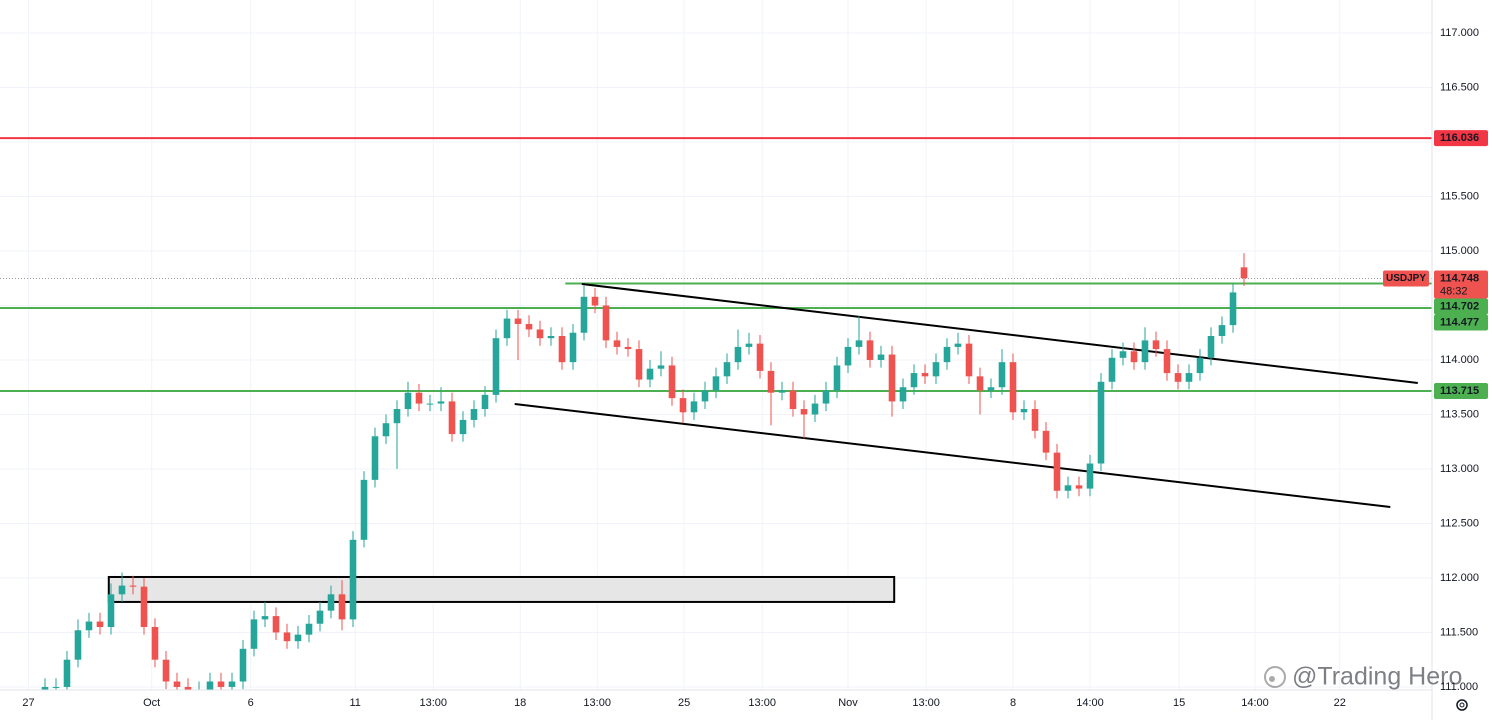  Describe the element at coordinates (1459, 632) in the screenshot. I see `y-tick-label: 111.500` at that location.